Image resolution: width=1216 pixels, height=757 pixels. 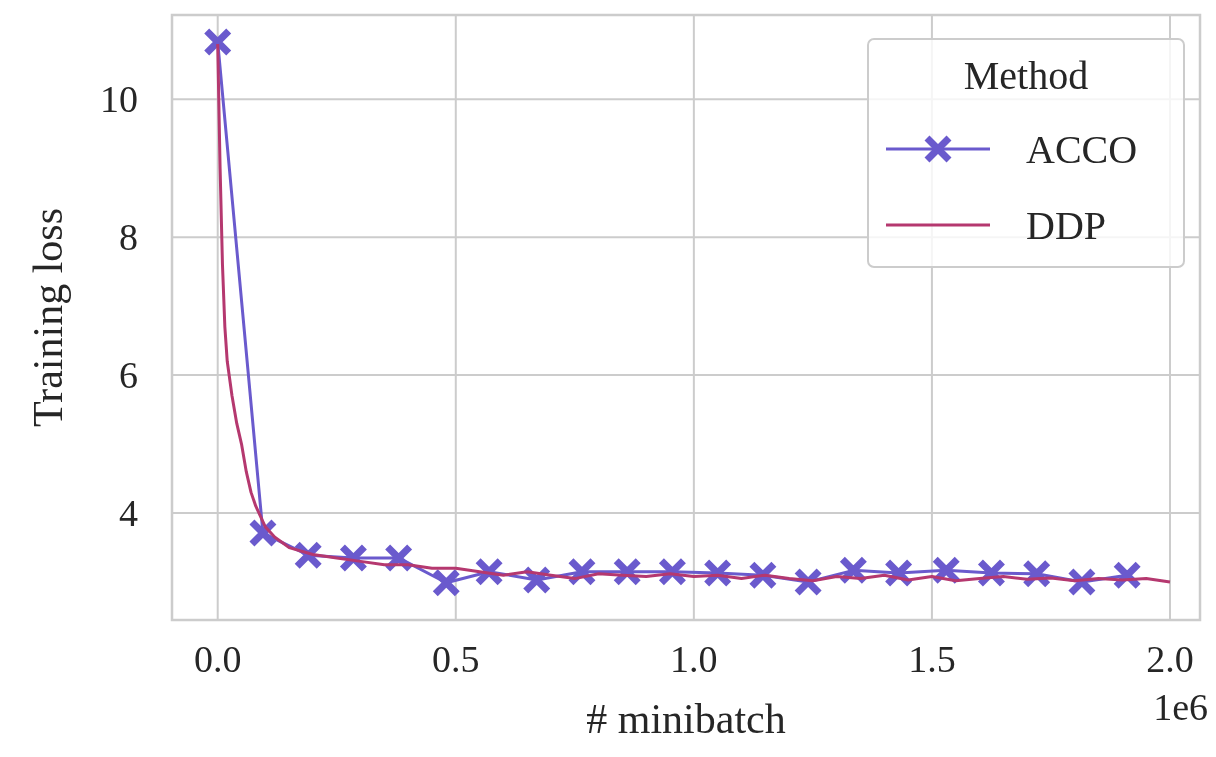 I want to click on y-tick-label: 10, so click(x=119, y=99).